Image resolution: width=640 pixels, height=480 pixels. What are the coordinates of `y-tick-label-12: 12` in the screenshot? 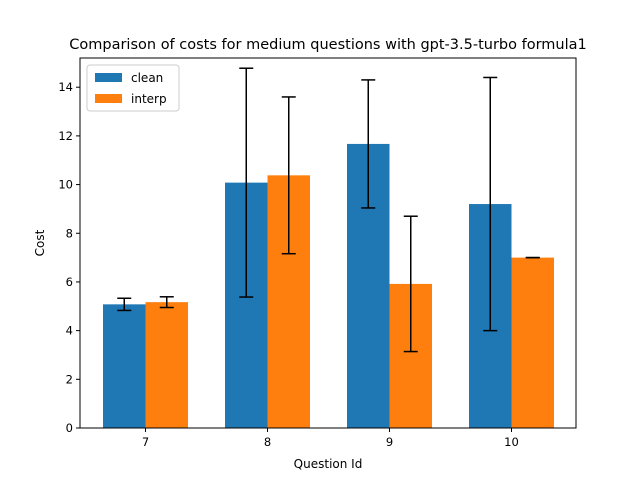 It's located at (65, 136).